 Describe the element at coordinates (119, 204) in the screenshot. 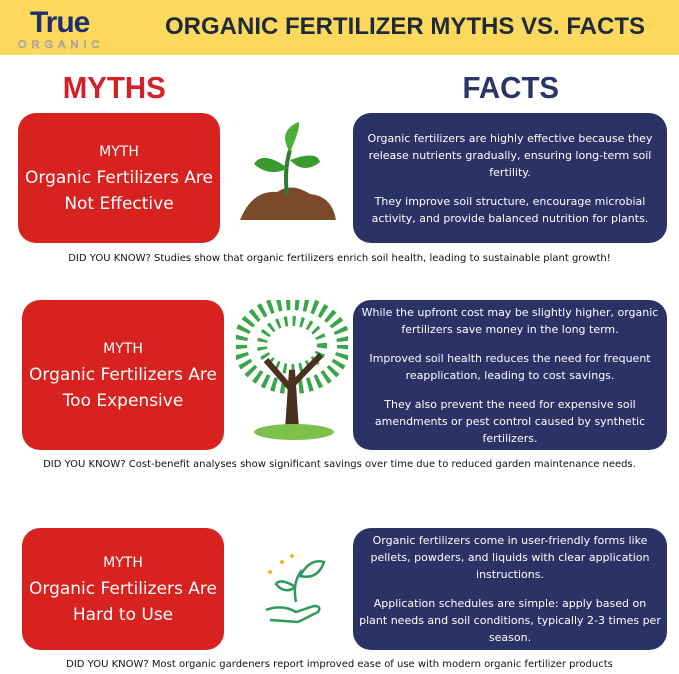

I see `myth-text: Not Effective` at that location.